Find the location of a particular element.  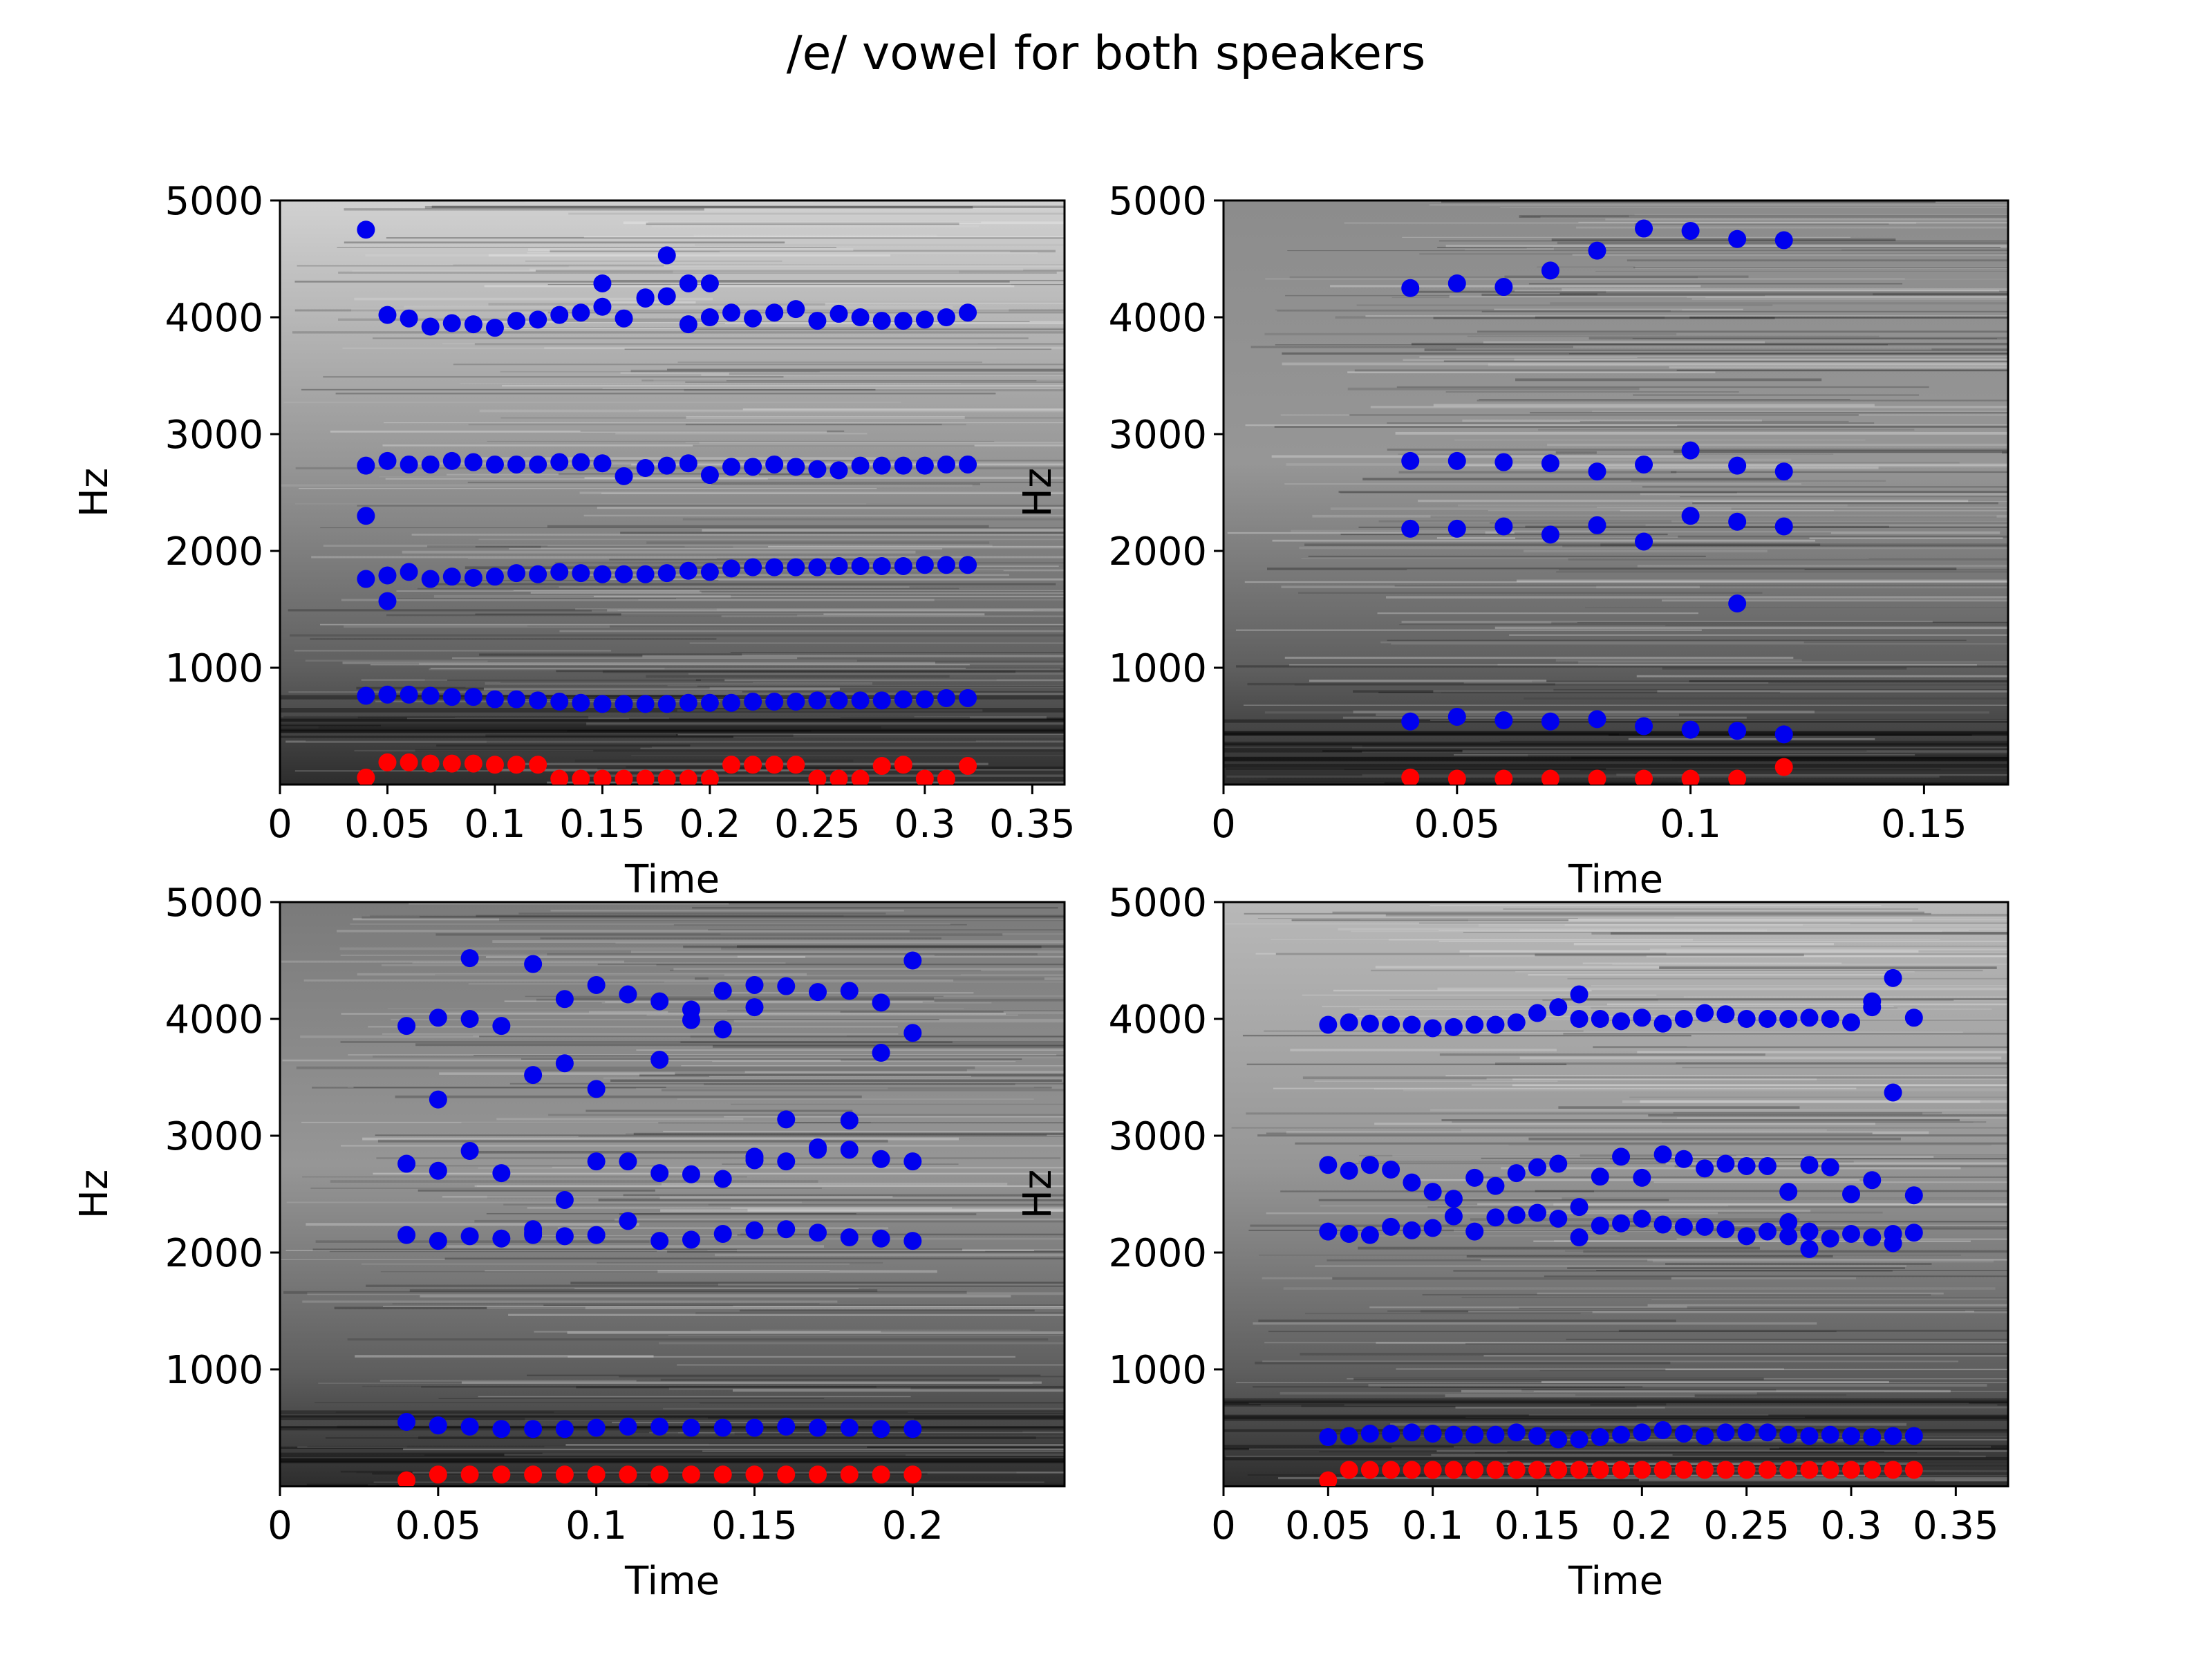

x-tick-label: 0.1 is located at coordinates (494, 824).